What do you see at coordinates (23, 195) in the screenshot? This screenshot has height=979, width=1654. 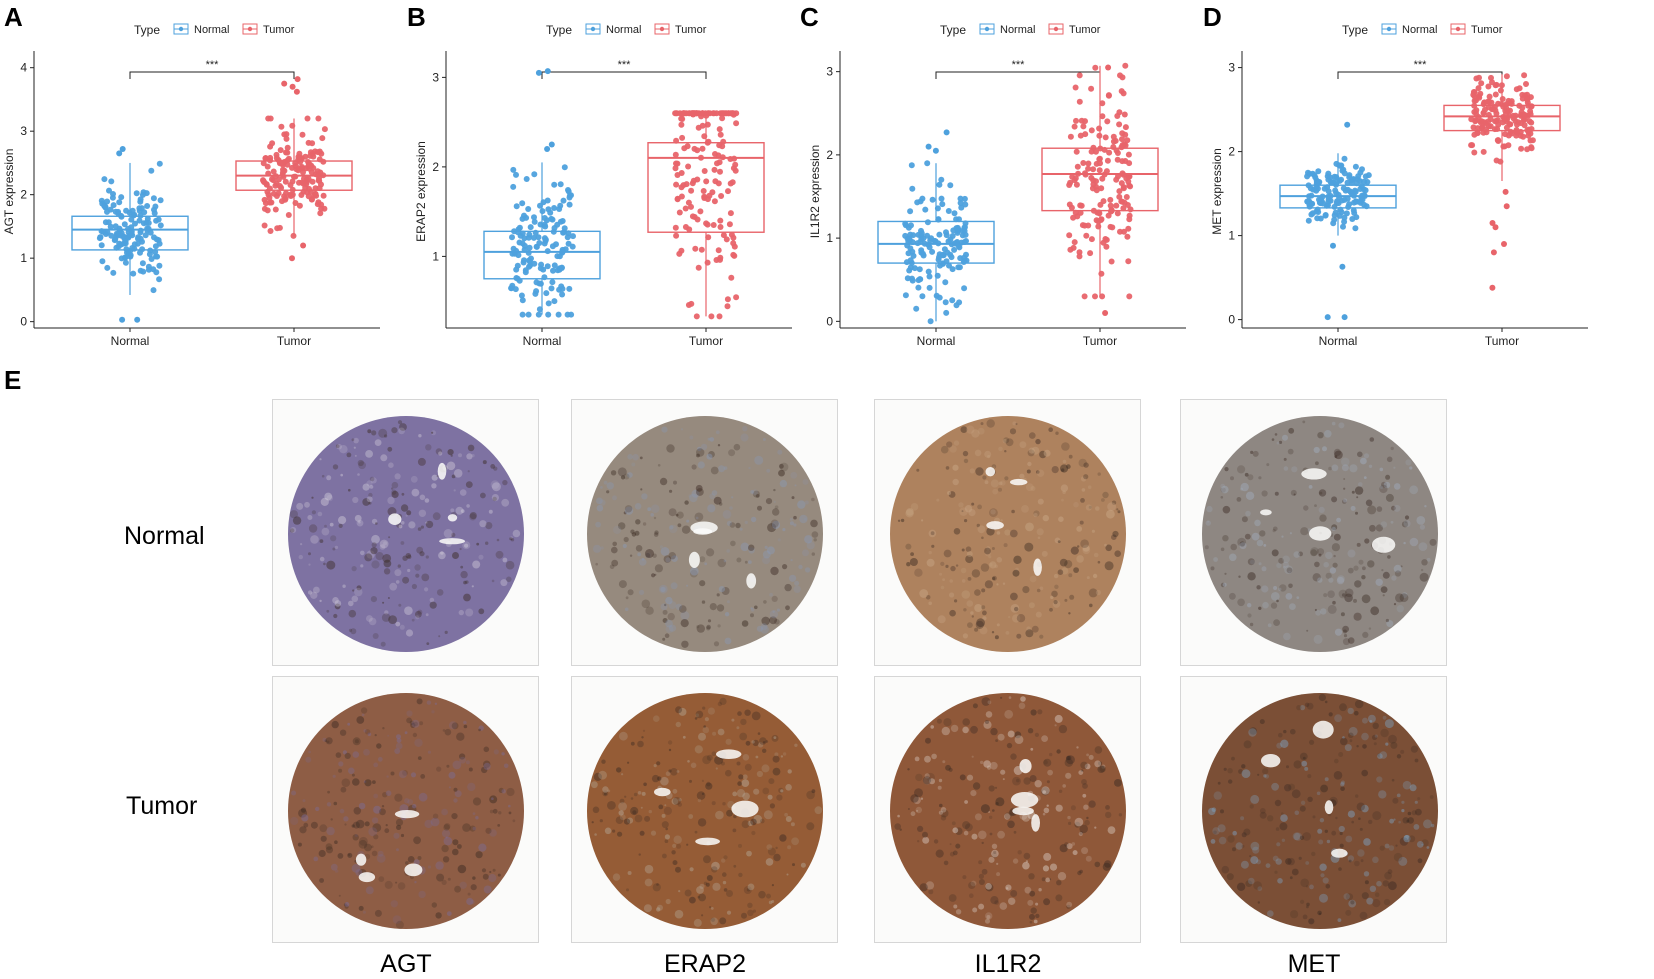 I see `y-tick-label: 2` at bounding box center [23, 195].